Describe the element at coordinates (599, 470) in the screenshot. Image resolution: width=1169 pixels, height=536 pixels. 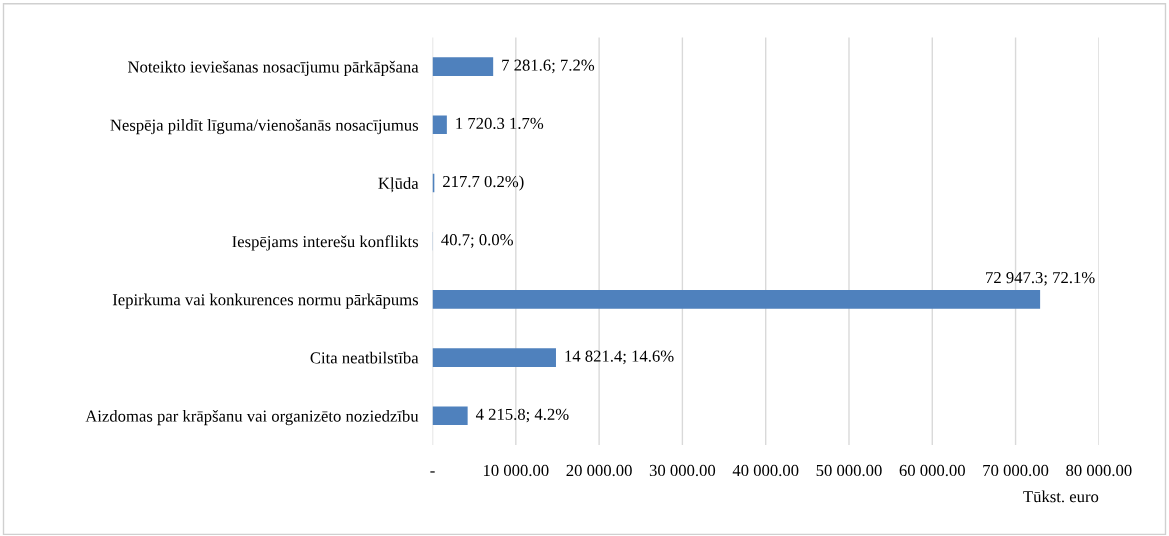
I see `x-tick-label: 20 000.00` at that location.